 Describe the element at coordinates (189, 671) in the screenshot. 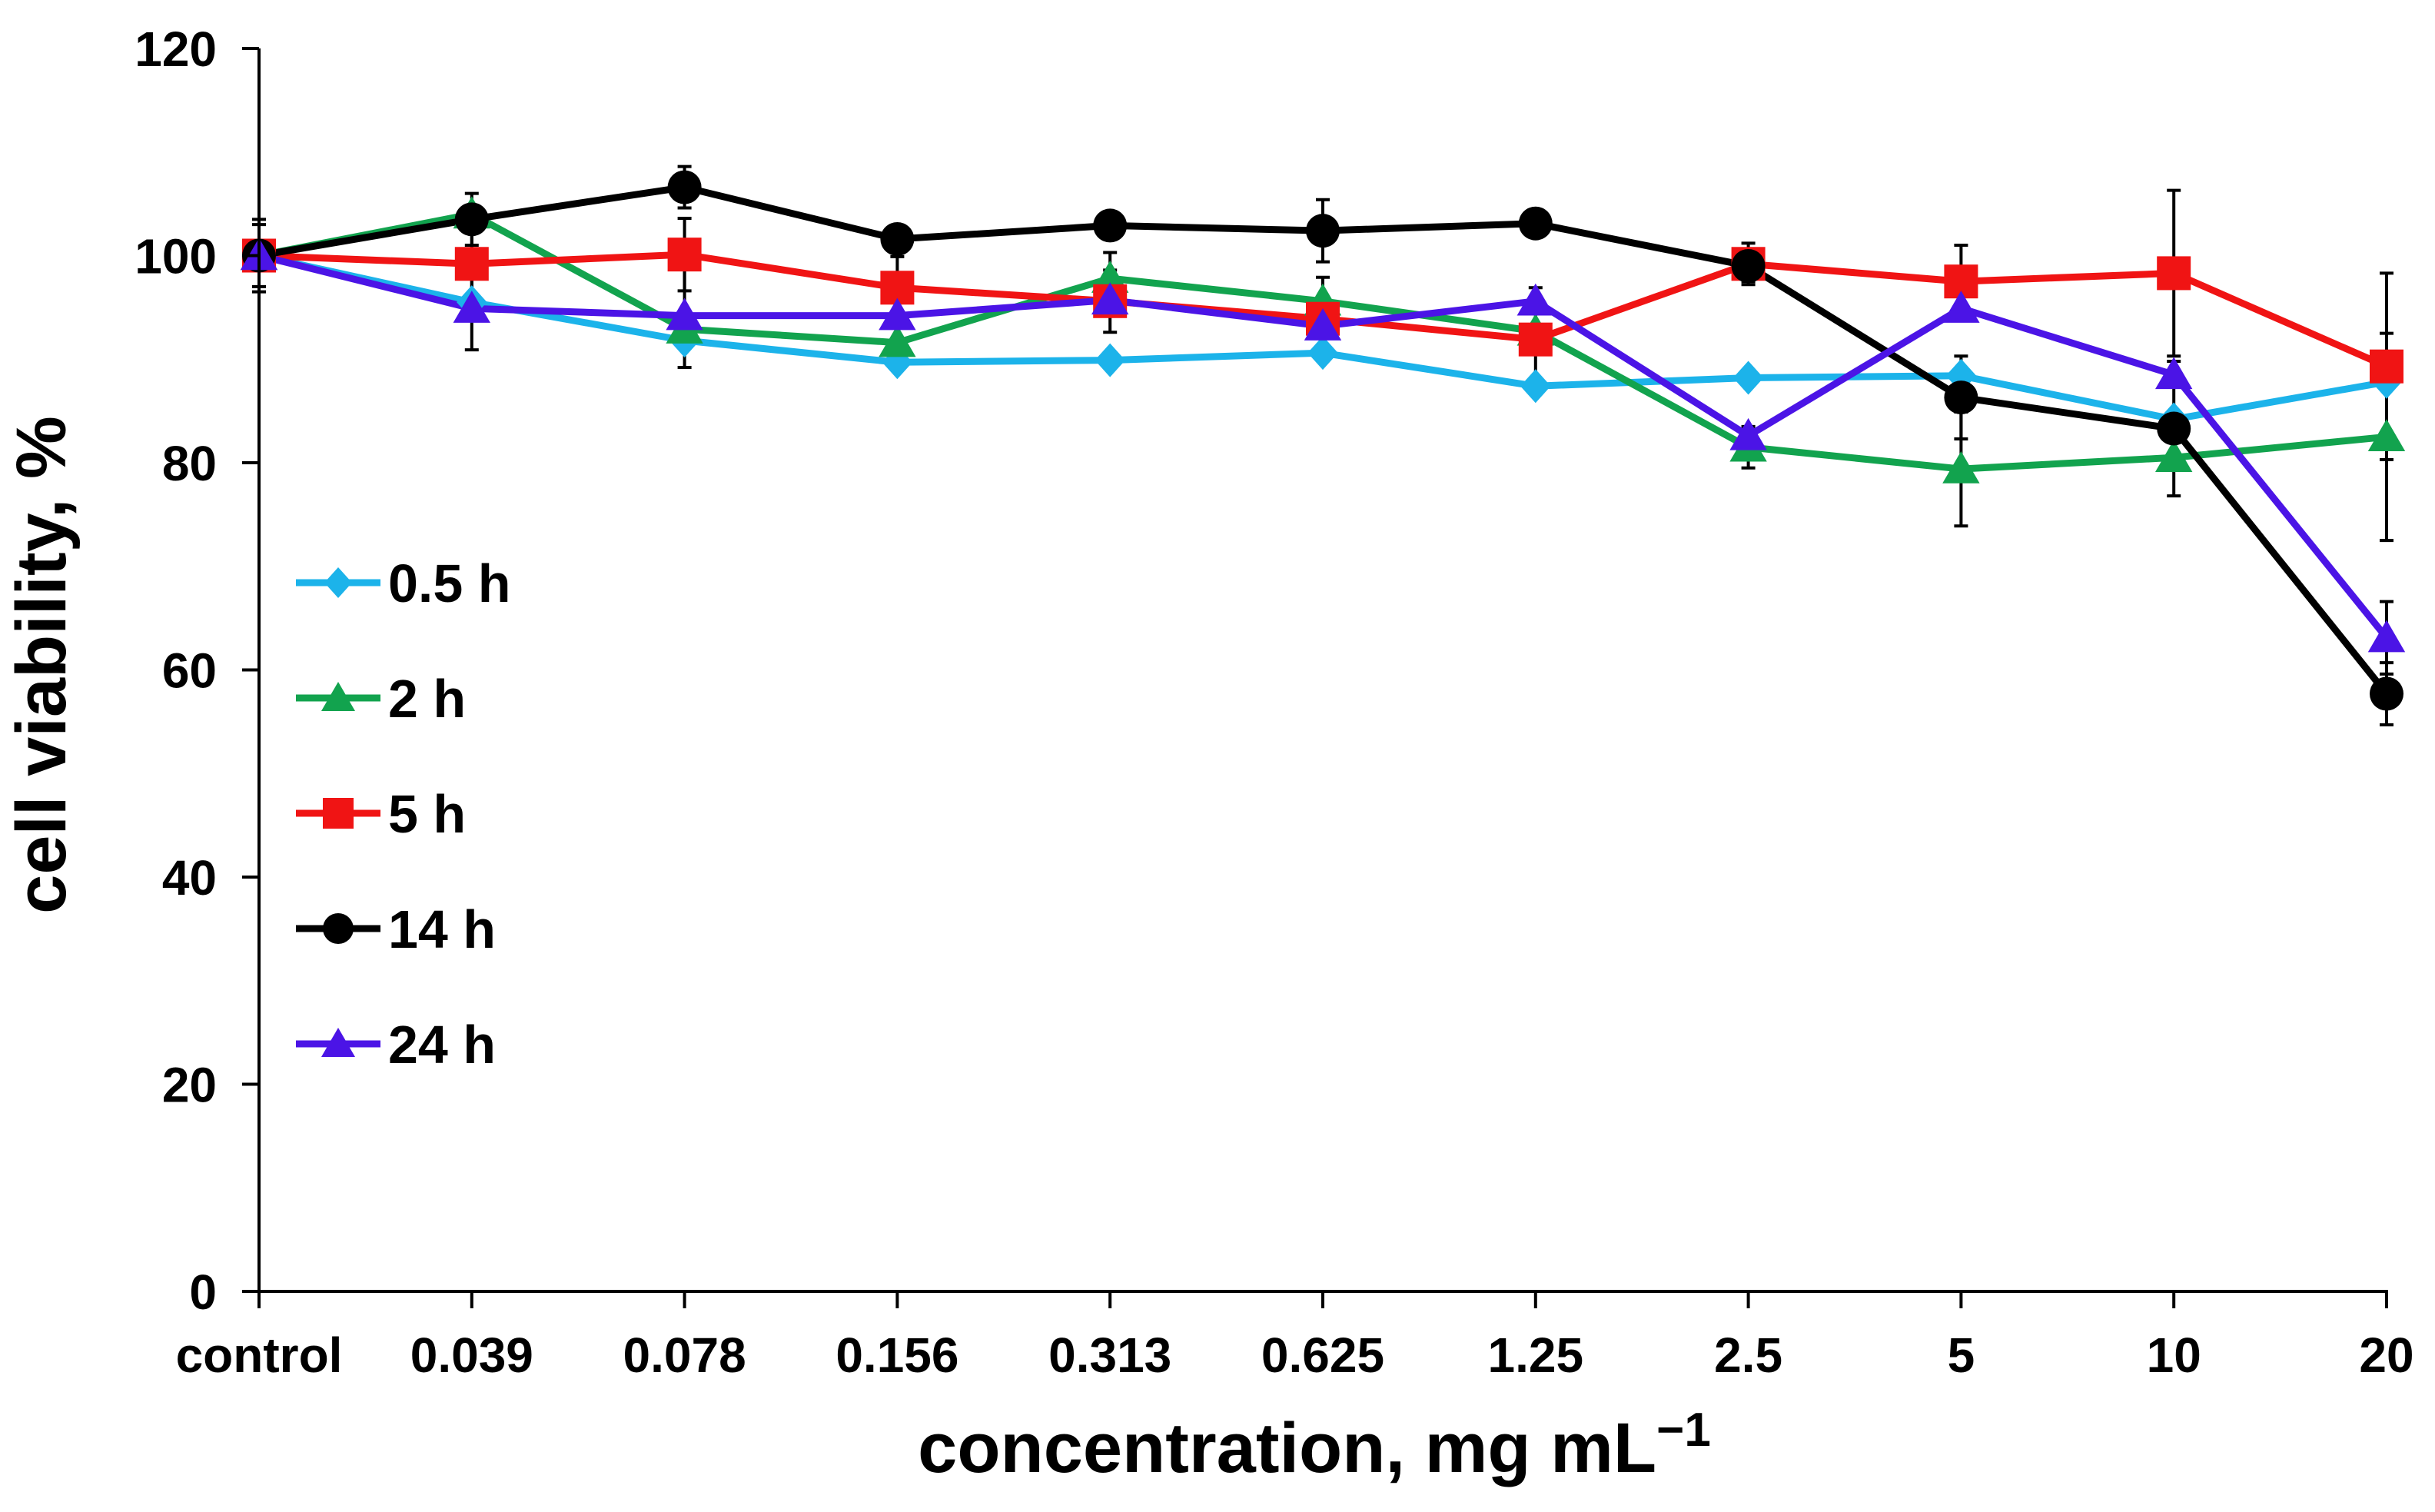

I see `y-tick-label: 60` at that location.